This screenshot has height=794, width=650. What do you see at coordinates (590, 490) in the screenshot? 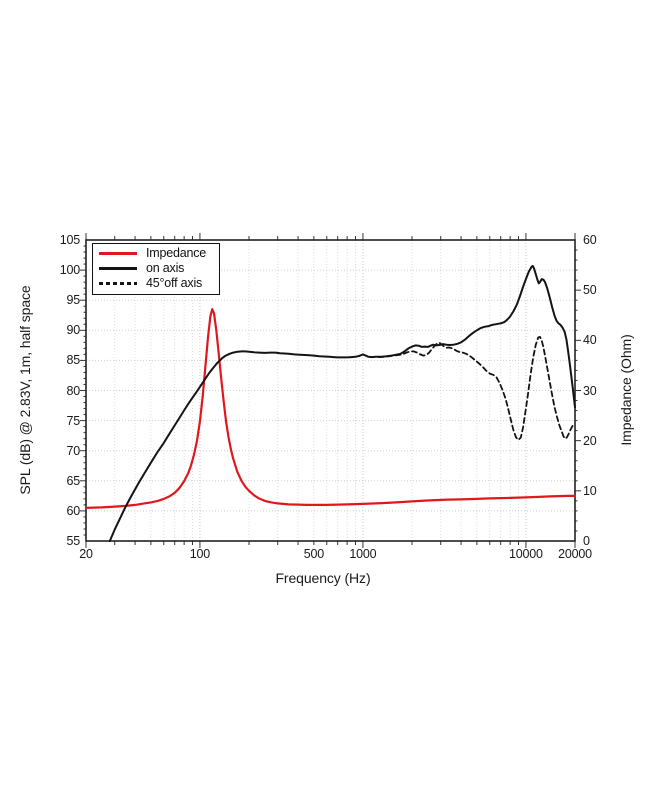
I see `y-right-tick-label: 10` at bounding box center [590, 490].